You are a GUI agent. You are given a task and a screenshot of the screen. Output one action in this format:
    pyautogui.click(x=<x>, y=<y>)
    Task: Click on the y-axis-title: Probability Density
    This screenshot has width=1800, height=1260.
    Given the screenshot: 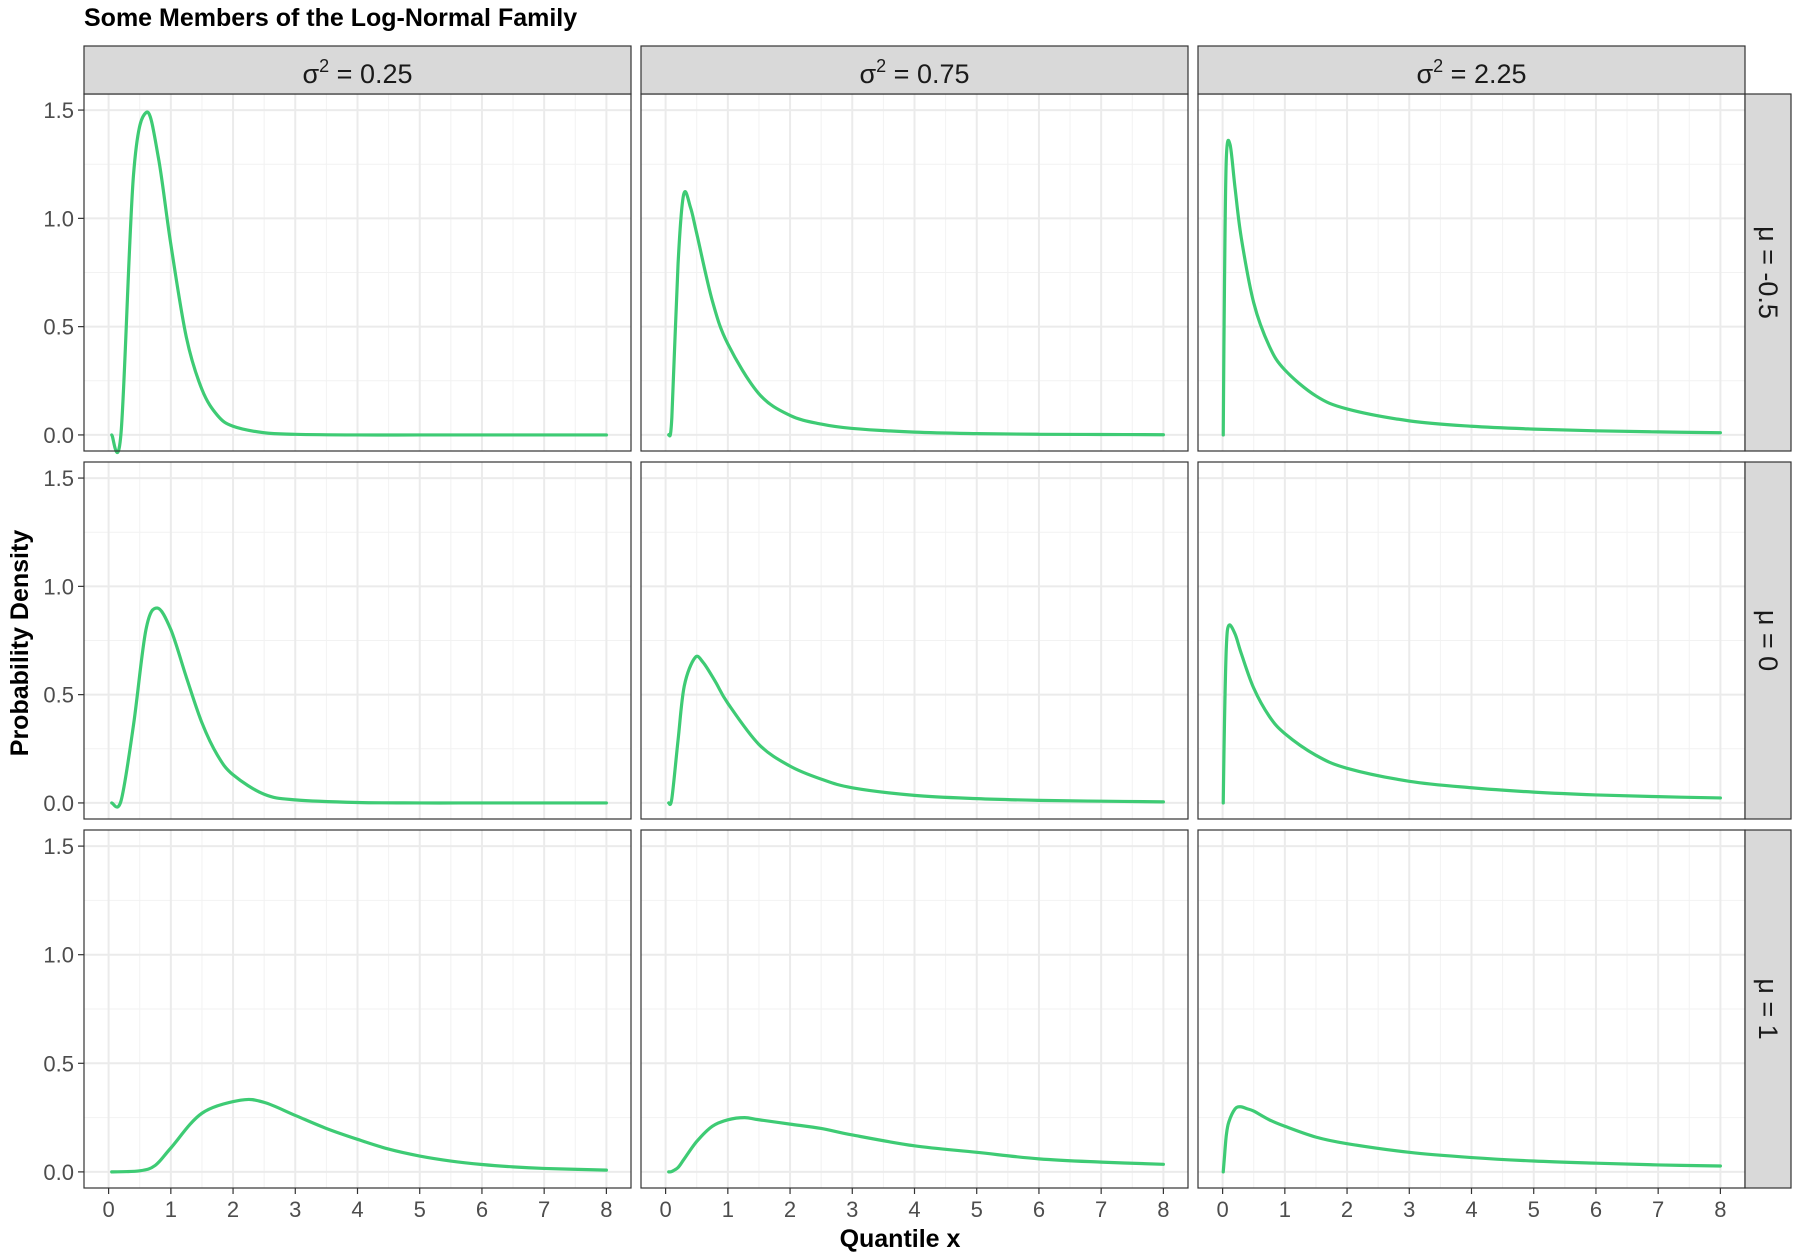 What is the action you would take?
    pyautogui.click(x=20, y=643)
    